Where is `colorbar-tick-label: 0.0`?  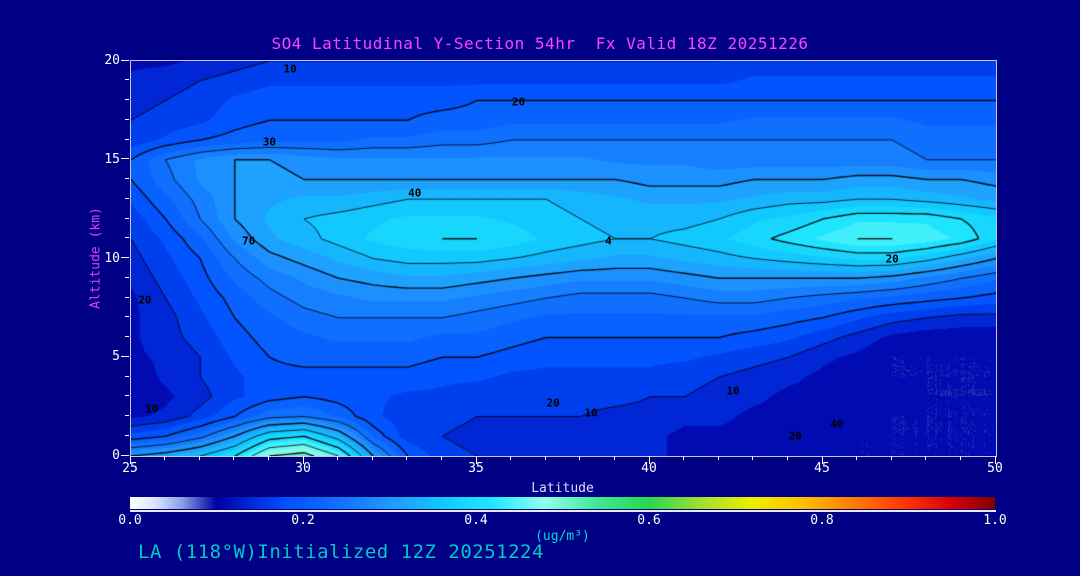
colorbar-tick-label: 0.0 is located at coordinates (130, 520).